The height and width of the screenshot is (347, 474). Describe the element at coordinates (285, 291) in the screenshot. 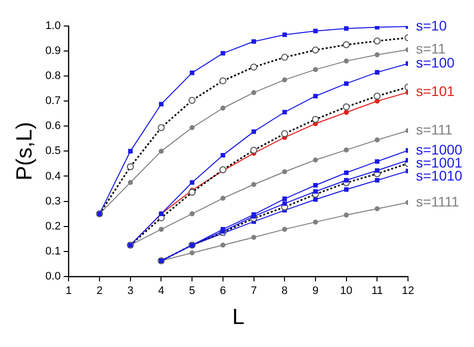

I see `x-tick-label: 8` at that location.